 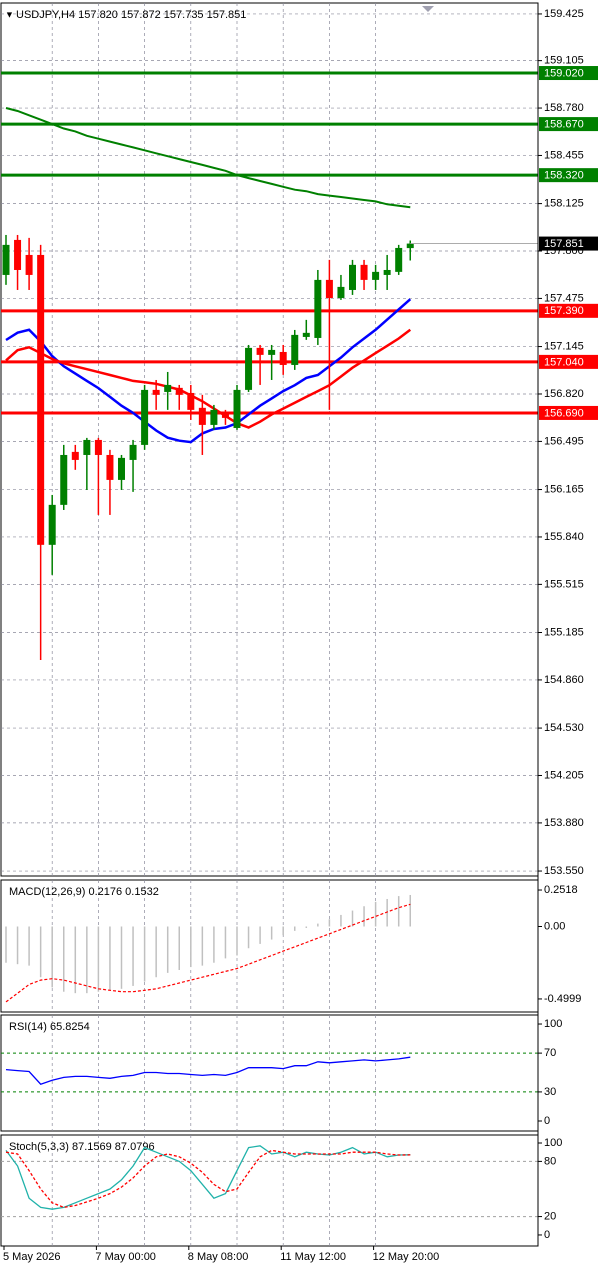 I want to click on price-label: 158.670, so click(x=564, y=124).